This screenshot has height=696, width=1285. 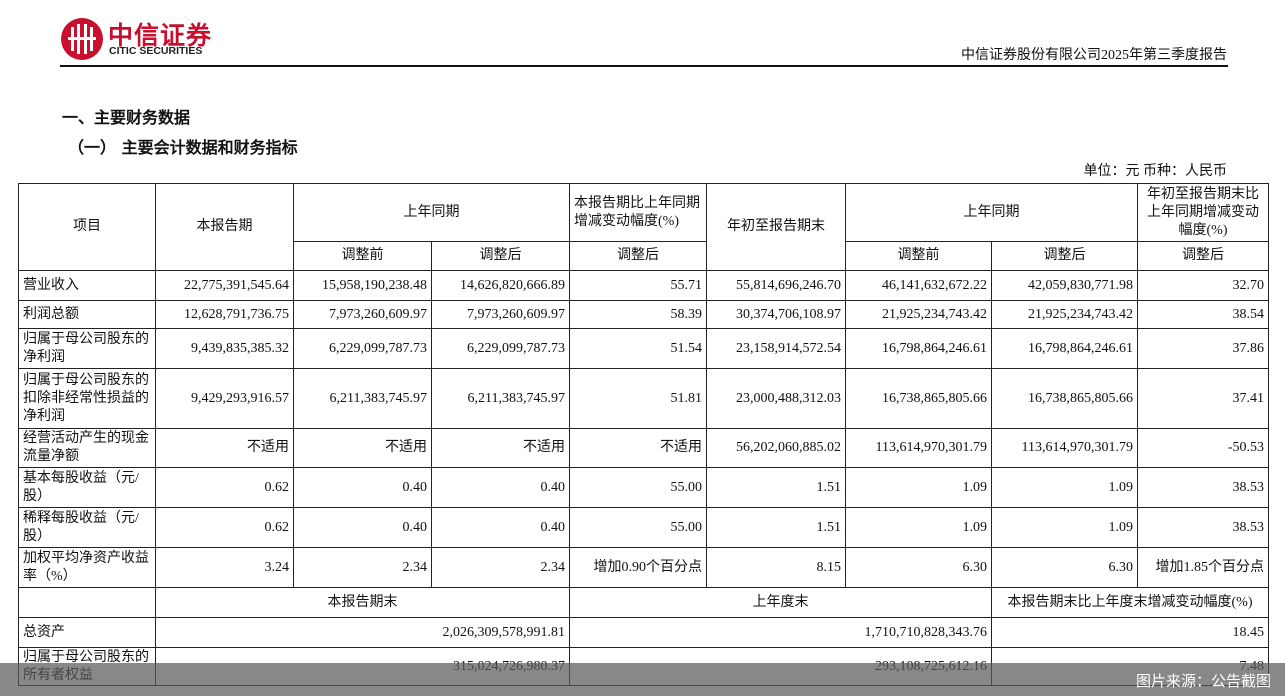 I want to click on value-cell: 55,814,696,246.70, so click(x=776, y=285).